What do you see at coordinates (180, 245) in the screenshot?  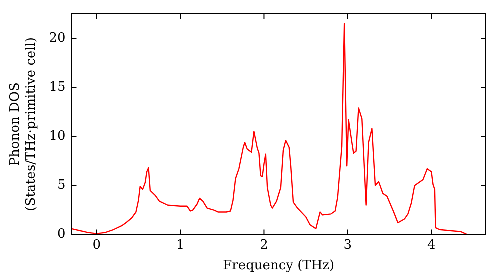 I see `x-tick-label: 1` at bounding box center [180, 245].